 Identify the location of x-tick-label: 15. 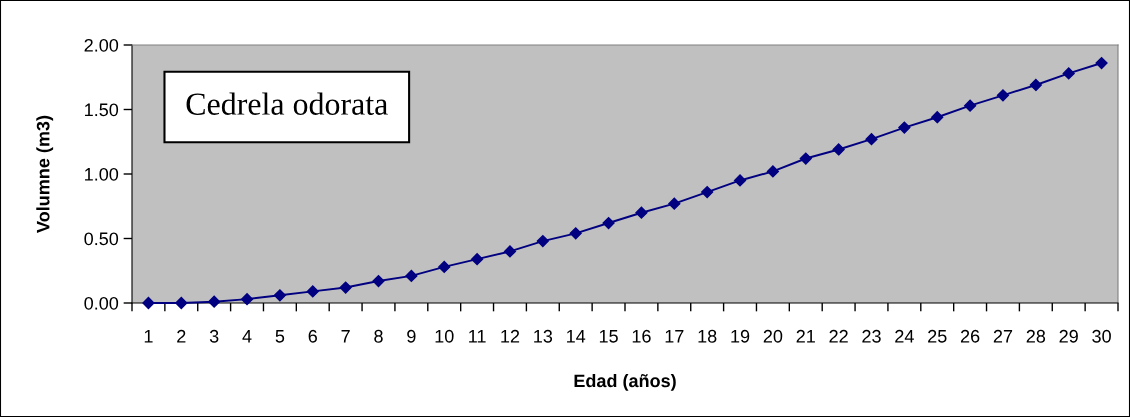
(608, 336).